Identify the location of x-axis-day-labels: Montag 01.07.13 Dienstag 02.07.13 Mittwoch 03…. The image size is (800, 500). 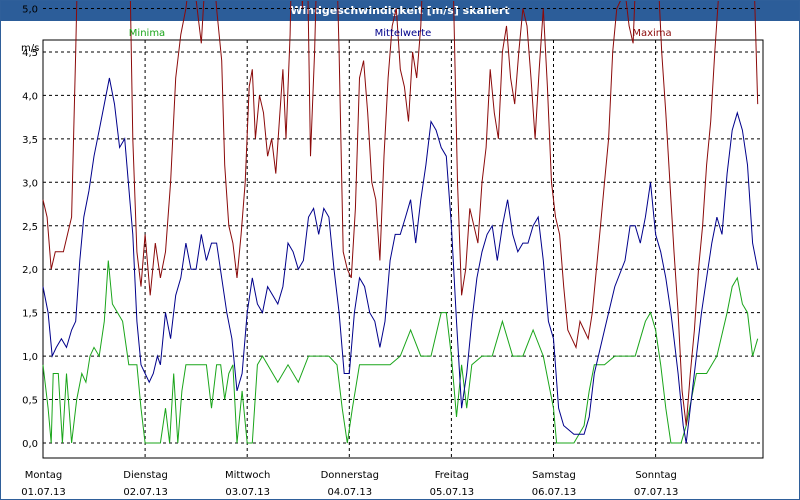
(349, 484).